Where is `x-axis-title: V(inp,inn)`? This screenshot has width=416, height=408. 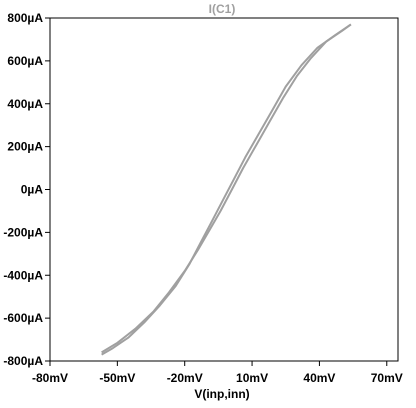 x-axis-title: V(inp,inn) is located at coordinates (221, 394).